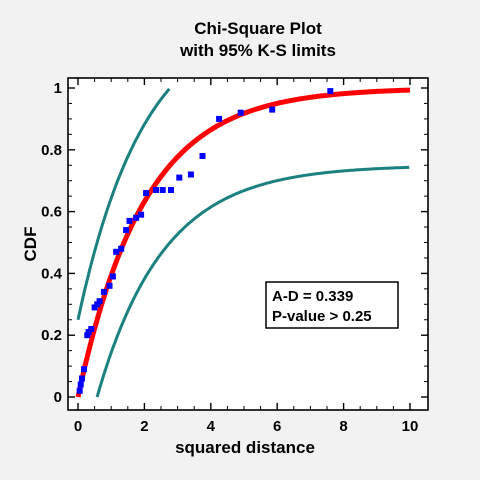  I want to click on y-axis-label: CDF, so click(30, 244).